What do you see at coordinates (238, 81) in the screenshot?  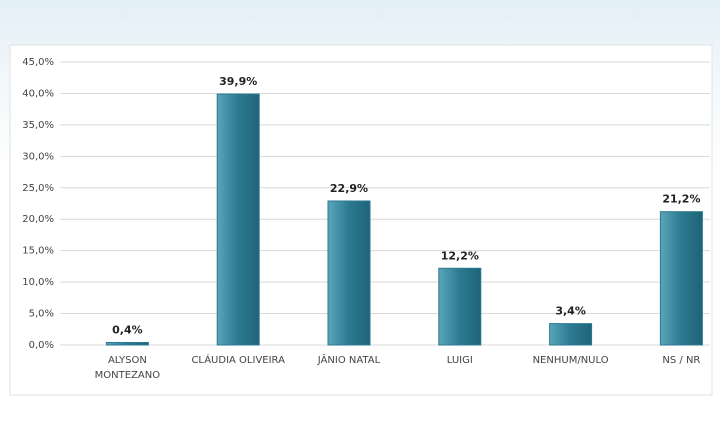 I see `value-label: 39,9%` at bounding box center [238, 81].